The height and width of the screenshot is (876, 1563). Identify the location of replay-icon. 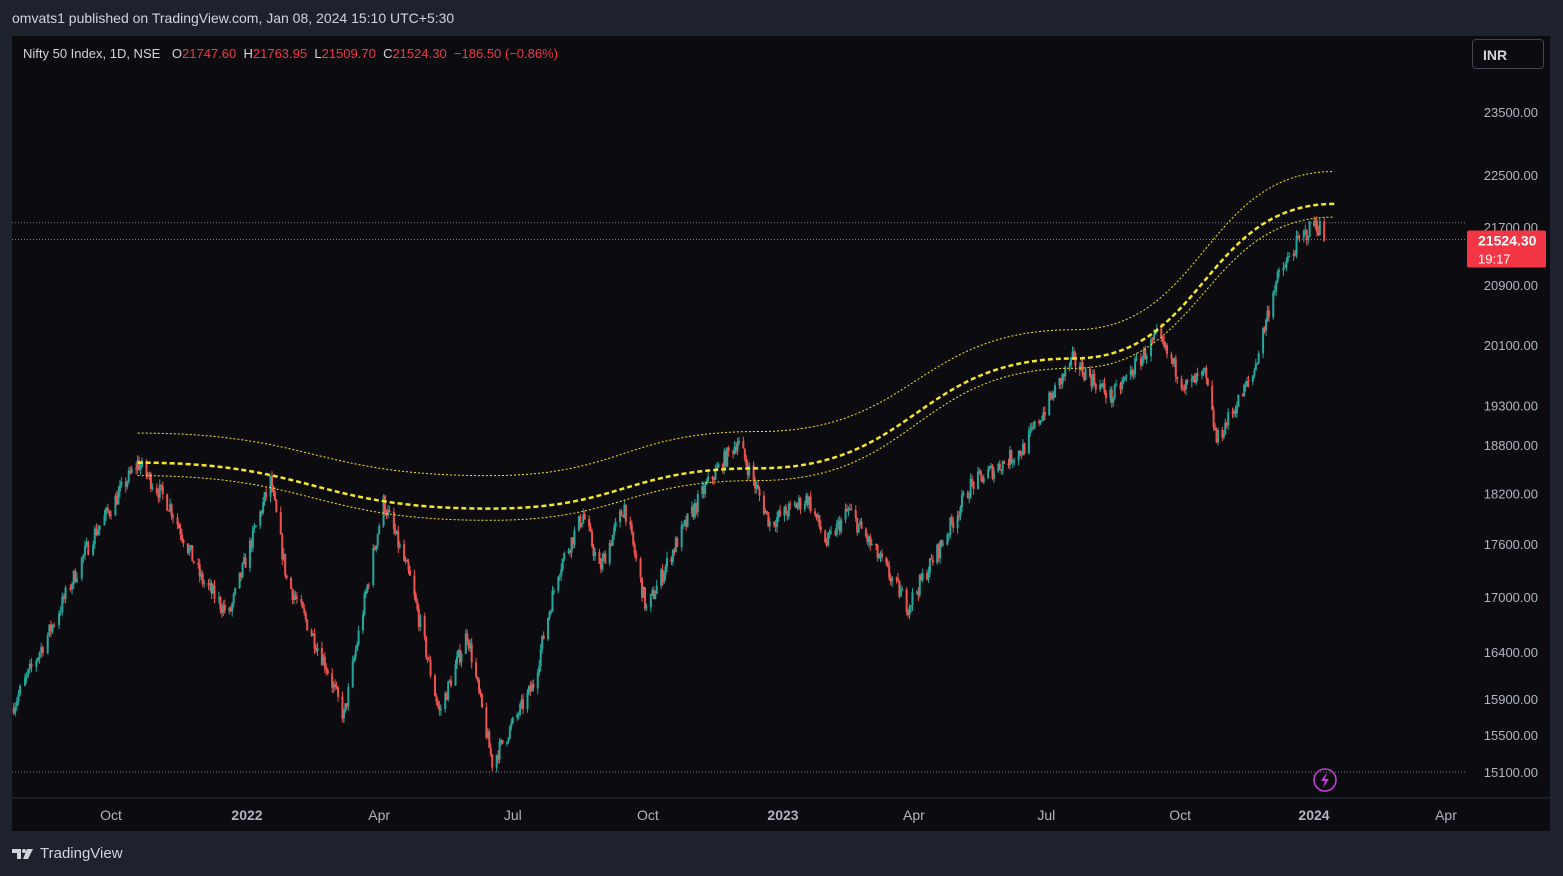
(1325, 780).